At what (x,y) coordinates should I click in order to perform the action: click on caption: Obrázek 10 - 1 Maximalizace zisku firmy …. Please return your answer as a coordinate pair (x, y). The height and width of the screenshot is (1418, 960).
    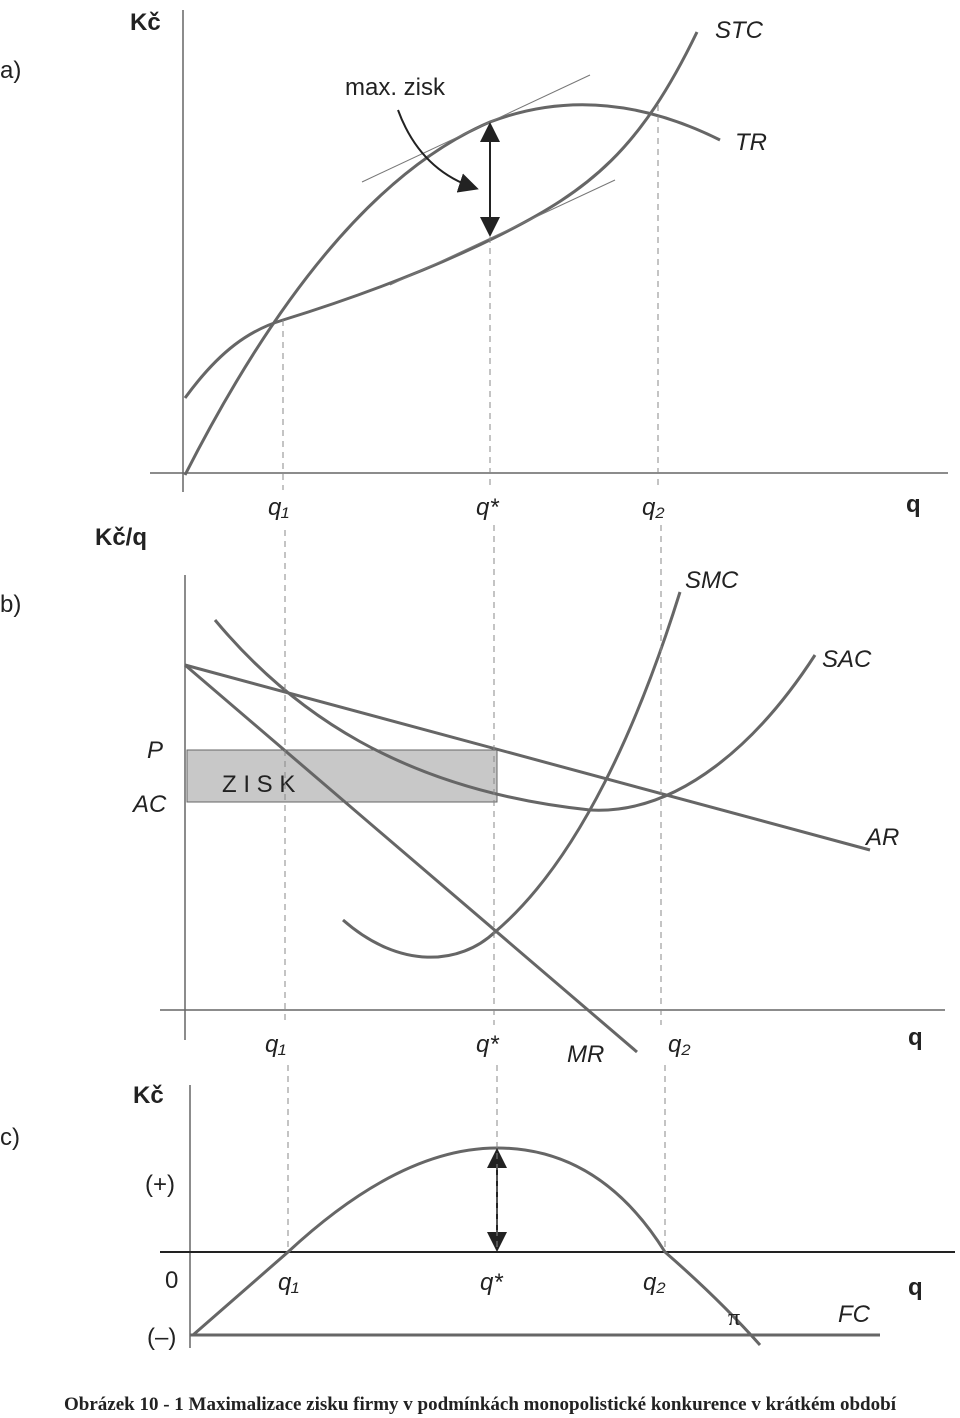
    Looking at the image, I should click on (480, 1404).